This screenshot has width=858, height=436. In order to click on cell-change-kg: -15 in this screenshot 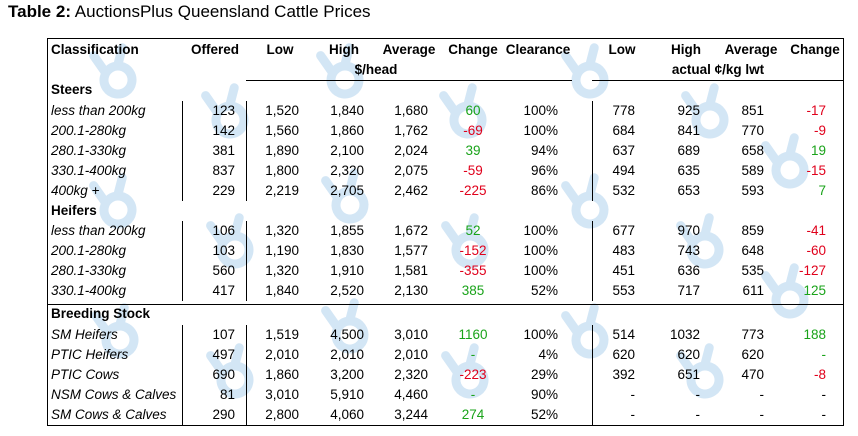, I will do `click(816, 170)`.